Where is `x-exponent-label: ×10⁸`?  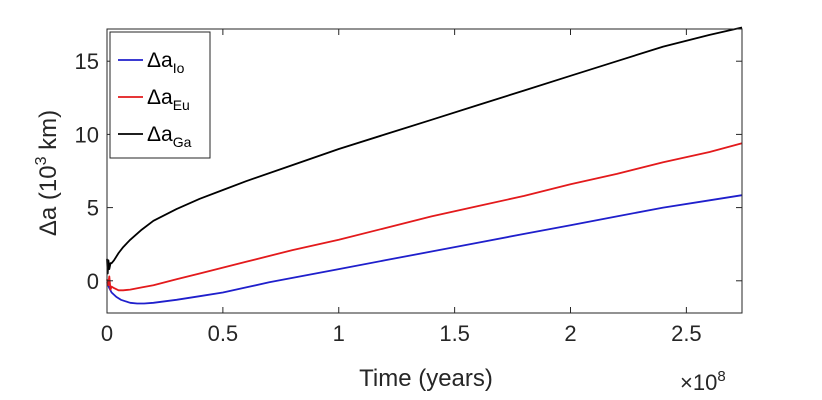 x-exponent-label: ×10⁸ is located at coordinates (703, 381).